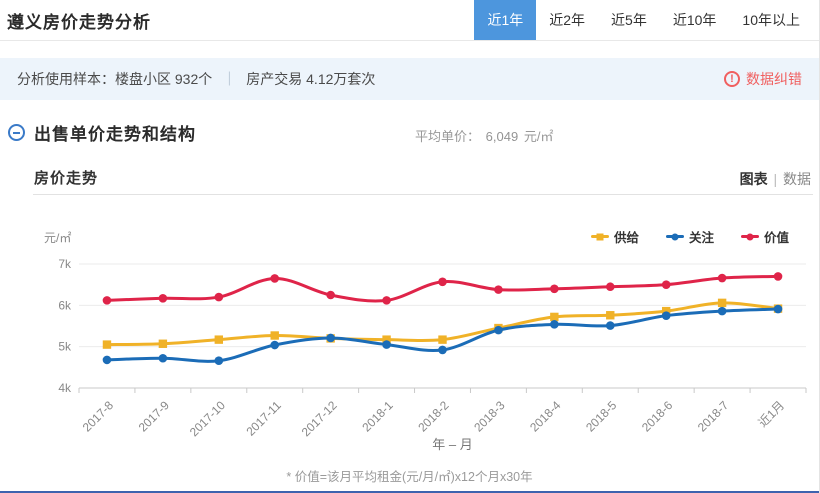 The width and height of the screenshot is (820, 493). I want to click on average-price-value: 6,049, so click(502, 136).